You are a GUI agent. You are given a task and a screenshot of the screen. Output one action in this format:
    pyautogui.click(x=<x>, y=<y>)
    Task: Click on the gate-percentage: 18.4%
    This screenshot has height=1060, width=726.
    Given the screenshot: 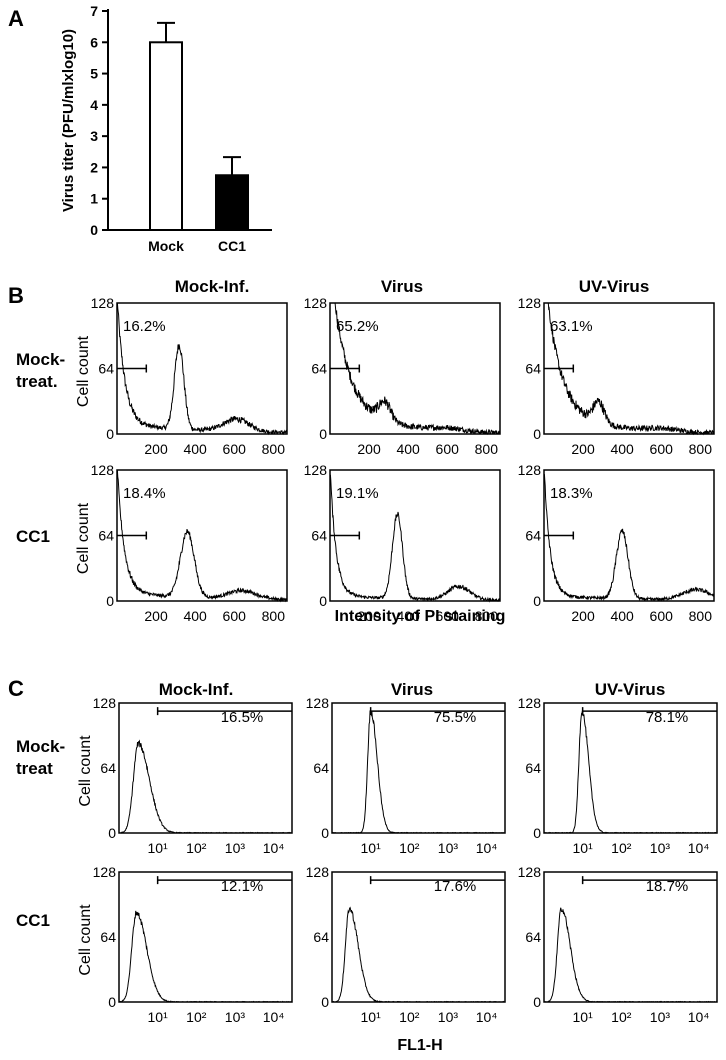 What is the action you would take?
    pyautogui.click(x=144, y=493)
    